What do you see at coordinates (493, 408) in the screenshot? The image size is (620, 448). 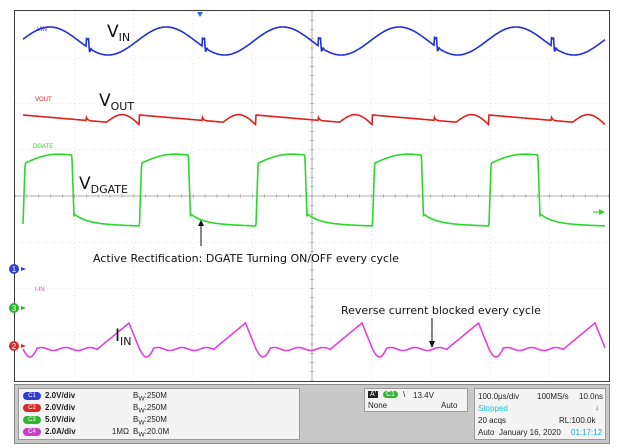 I see `run-state: Stopped` at bounding box center [493, 408].